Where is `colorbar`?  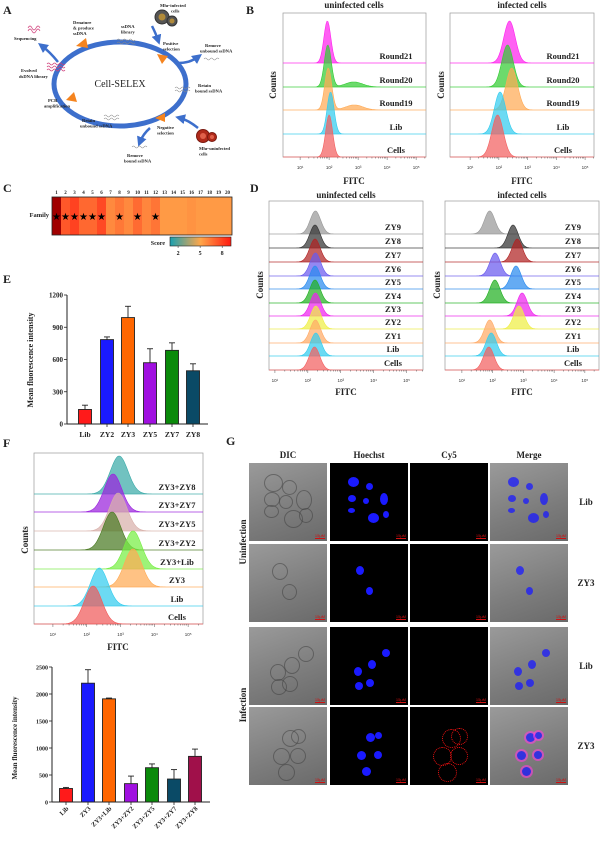 colorbar is located at coordinates (200, 241).